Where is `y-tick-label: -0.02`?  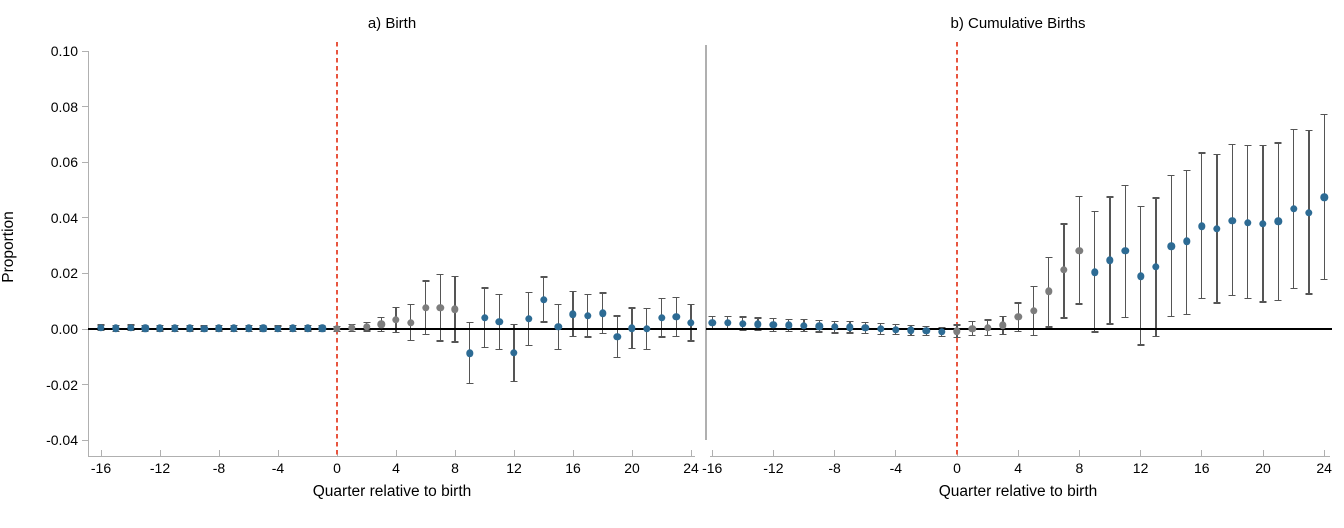 y-tick-label: -0.02 is located at coordinates (62, 384).